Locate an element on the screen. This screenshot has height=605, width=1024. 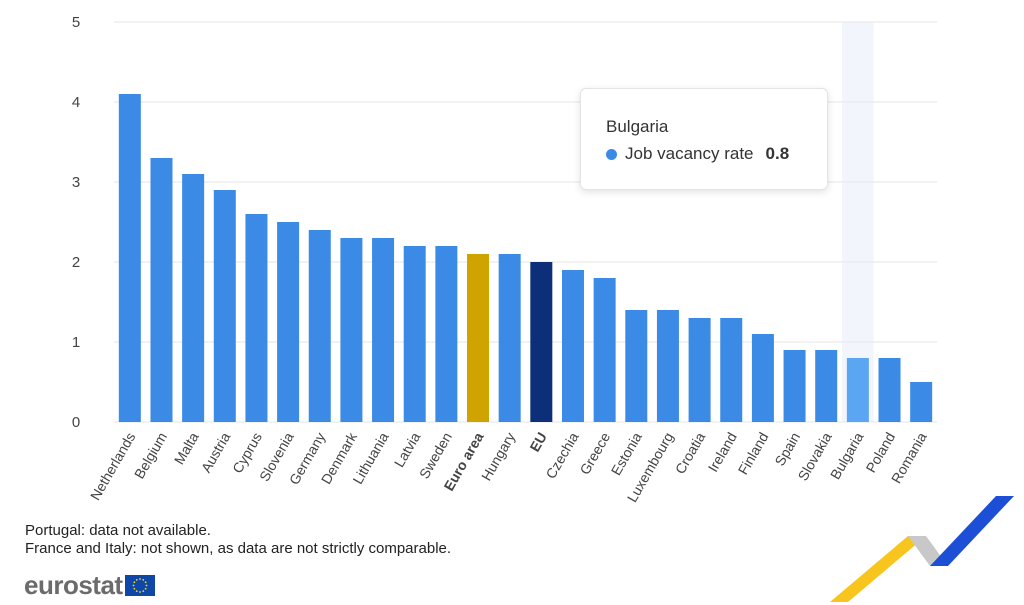
eurostat-logo: eurostat is located at coordinates (89, 585).